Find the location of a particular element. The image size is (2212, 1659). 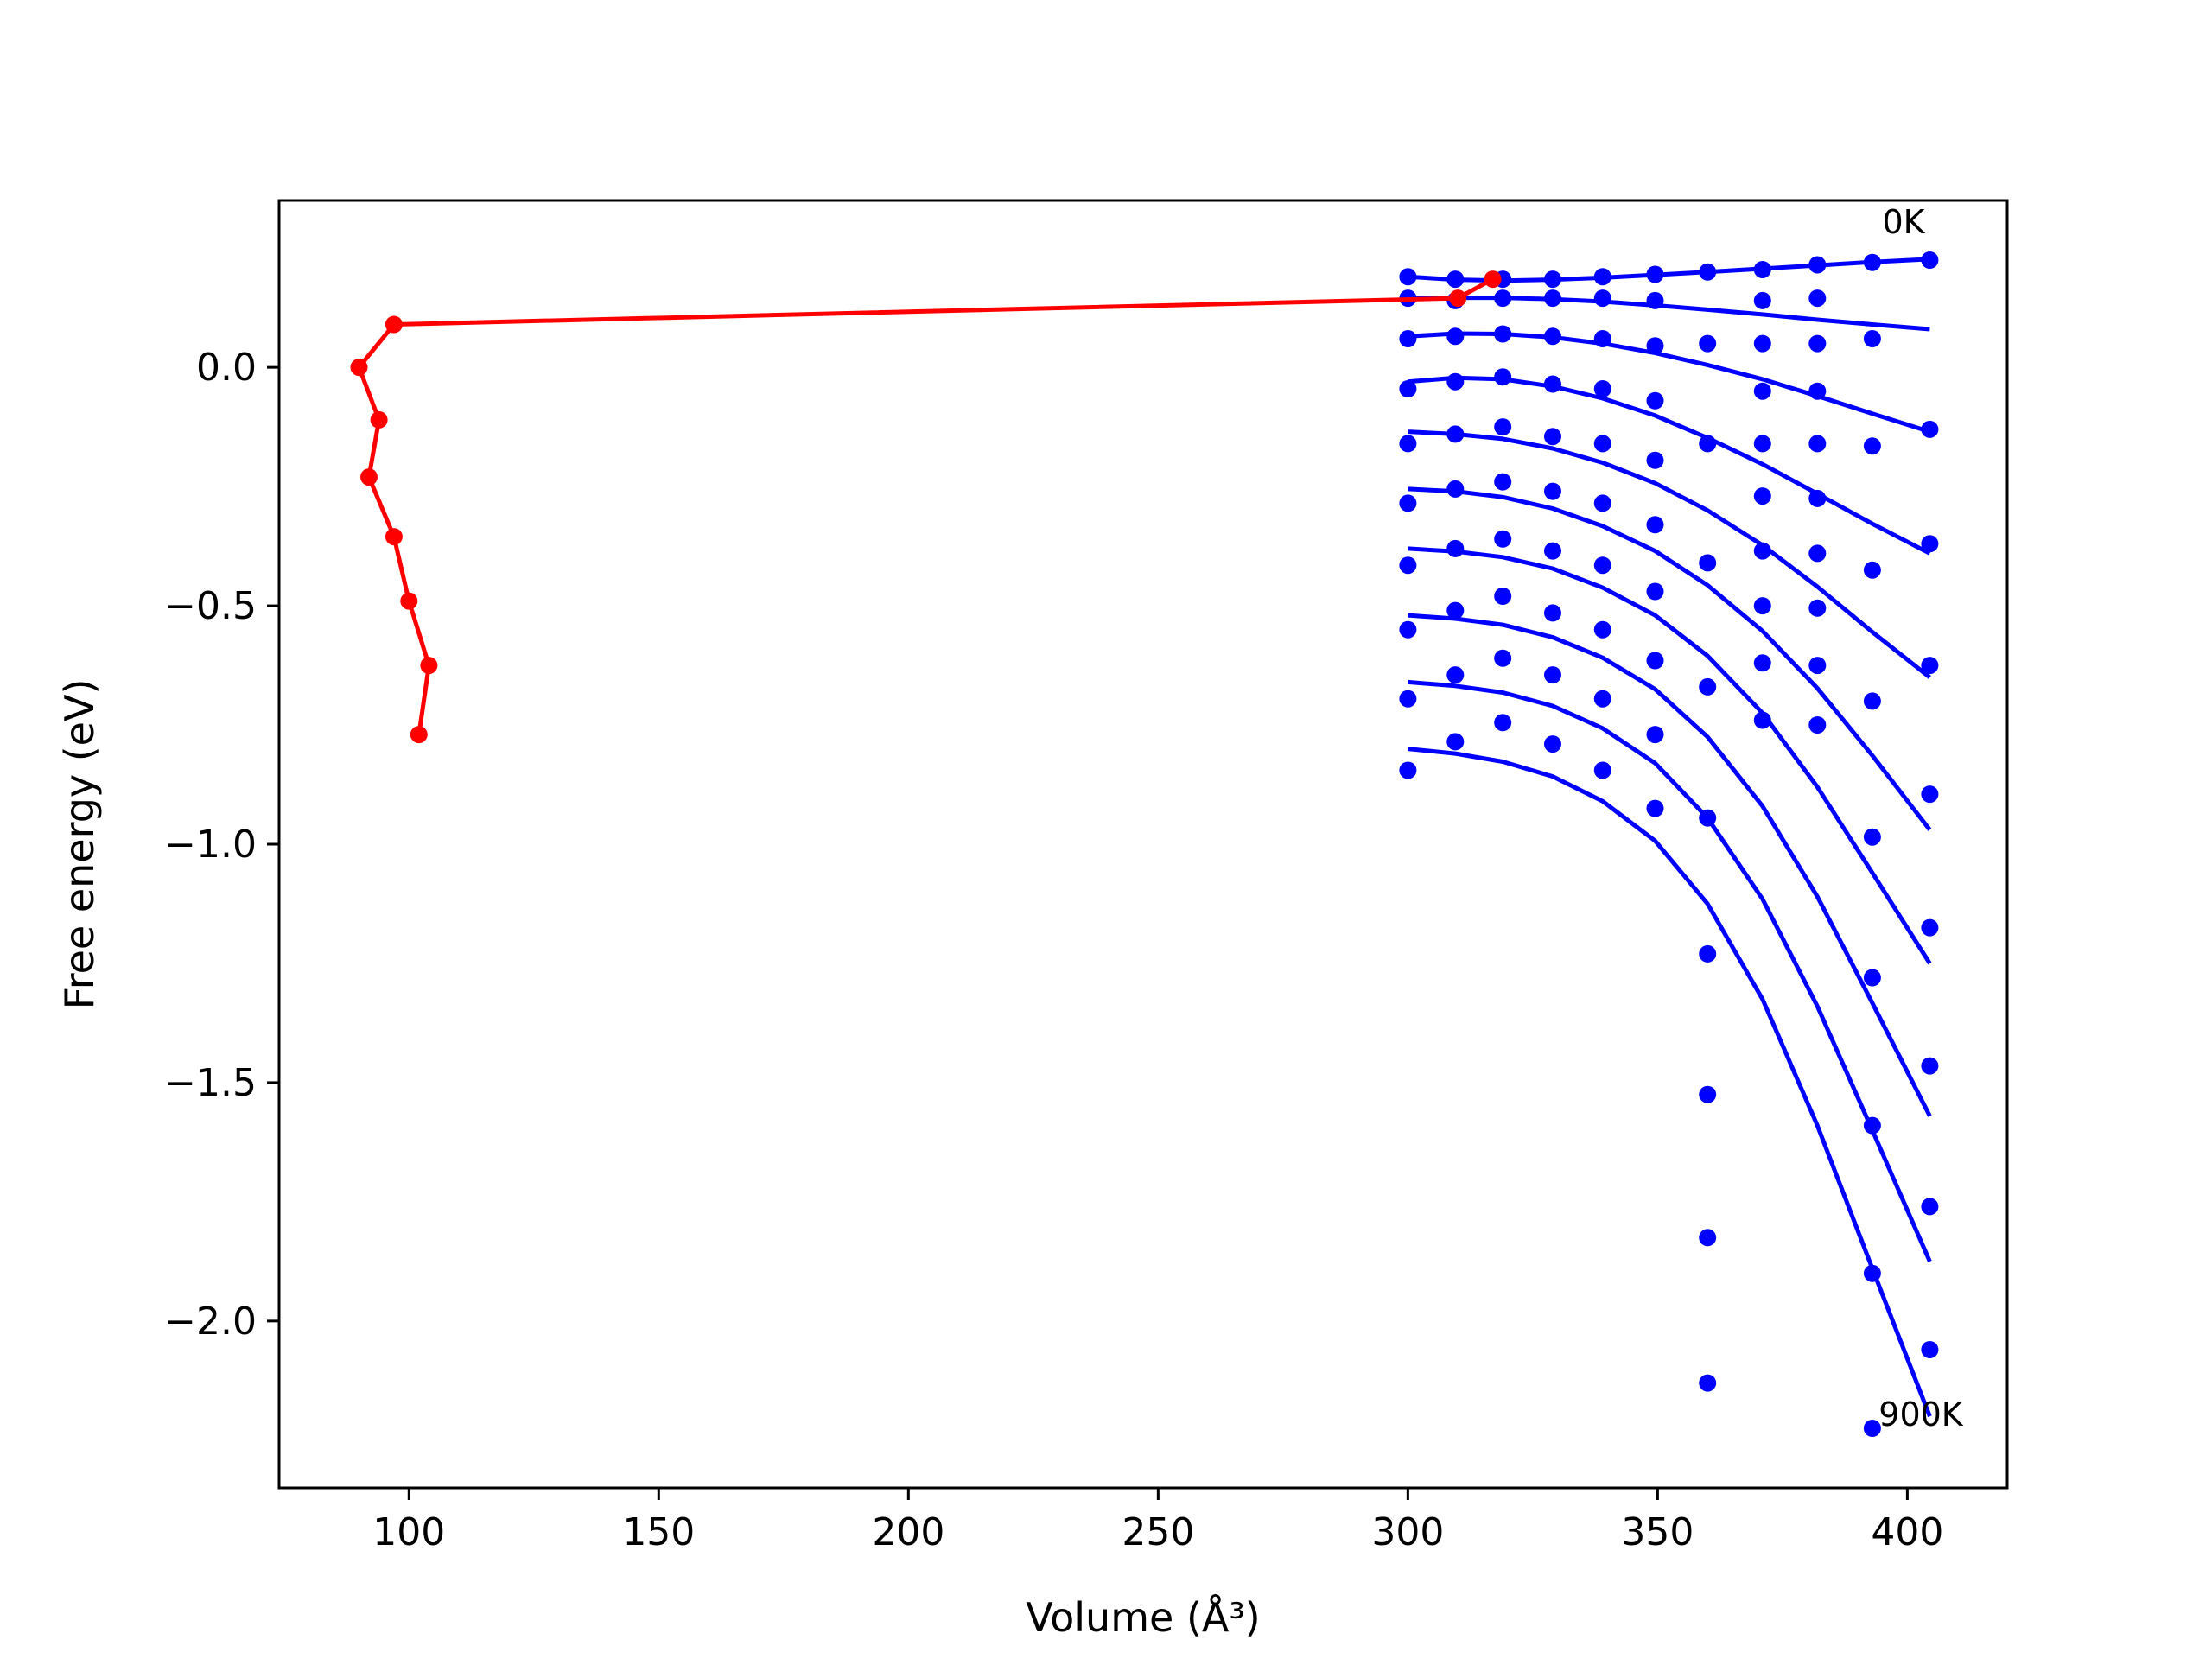

x-tick-label-200: 200 is located at coordinates (908, 1532).